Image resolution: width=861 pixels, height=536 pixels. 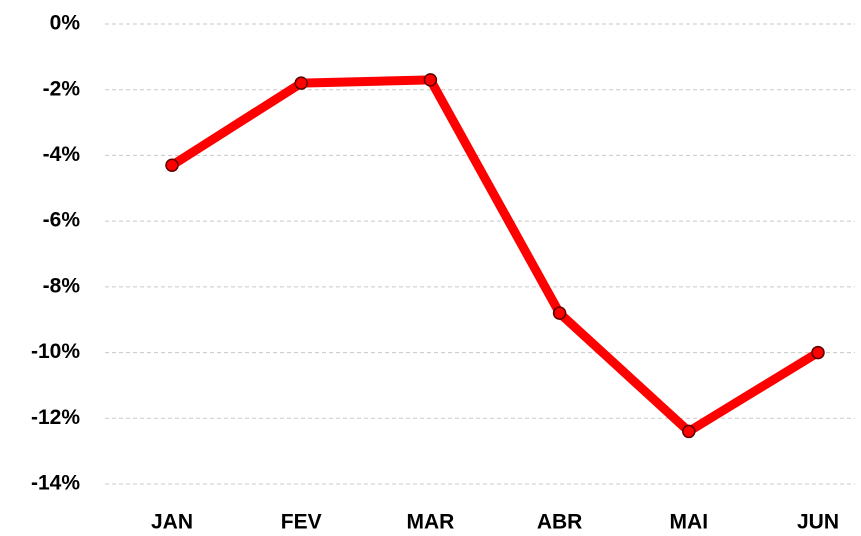 I want to click on y-tick-label: 0%, so click(x=65, y=23).